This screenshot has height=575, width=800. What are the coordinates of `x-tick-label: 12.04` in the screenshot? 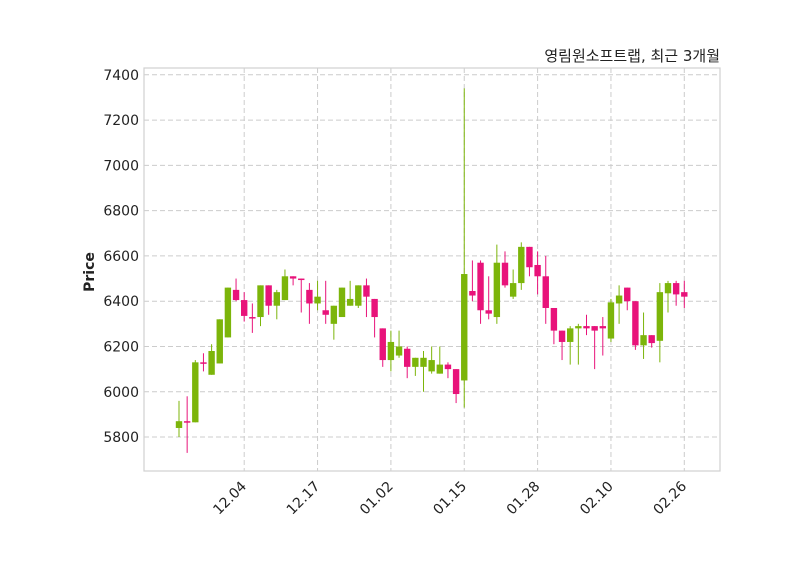 It's located at (230, 498).